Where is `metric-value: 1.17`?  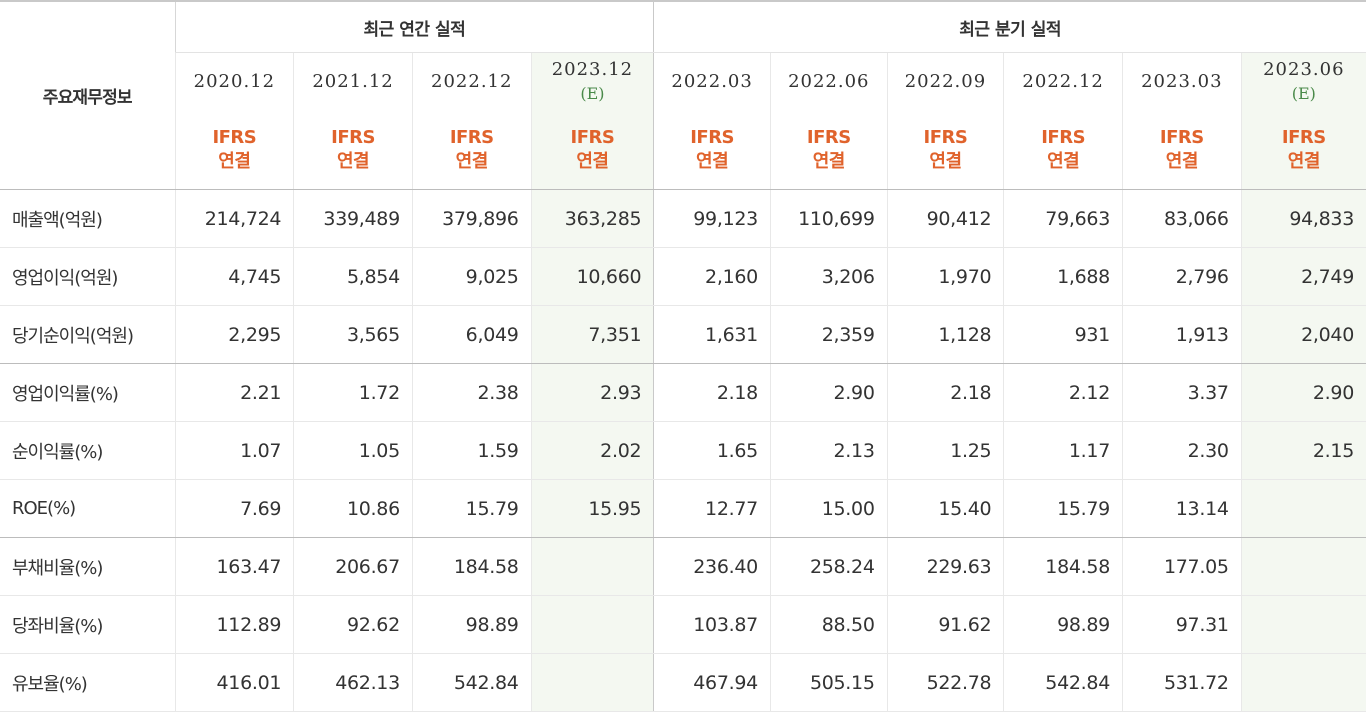
metric-value: 1.17 is located at coordinates (1063, 450).